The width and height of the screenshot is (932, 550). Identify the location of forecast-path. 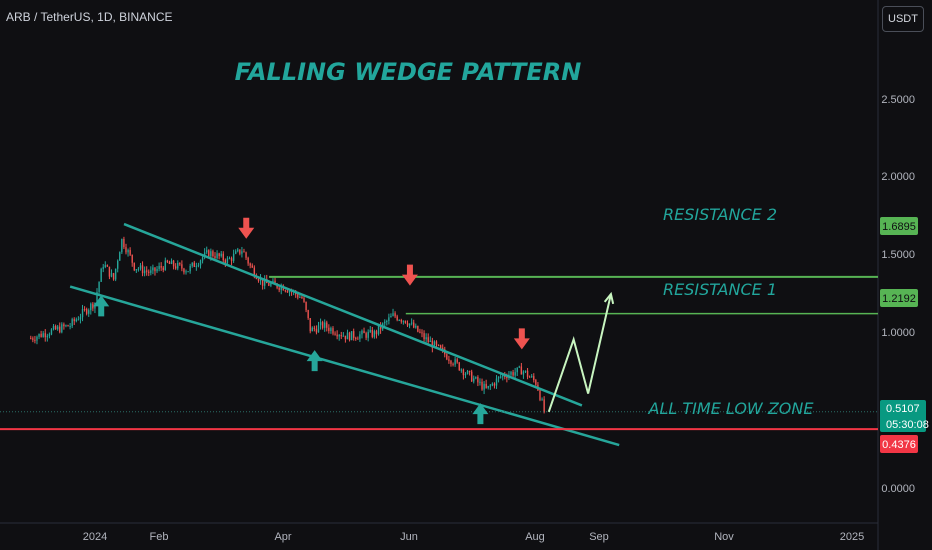
(580, 353).